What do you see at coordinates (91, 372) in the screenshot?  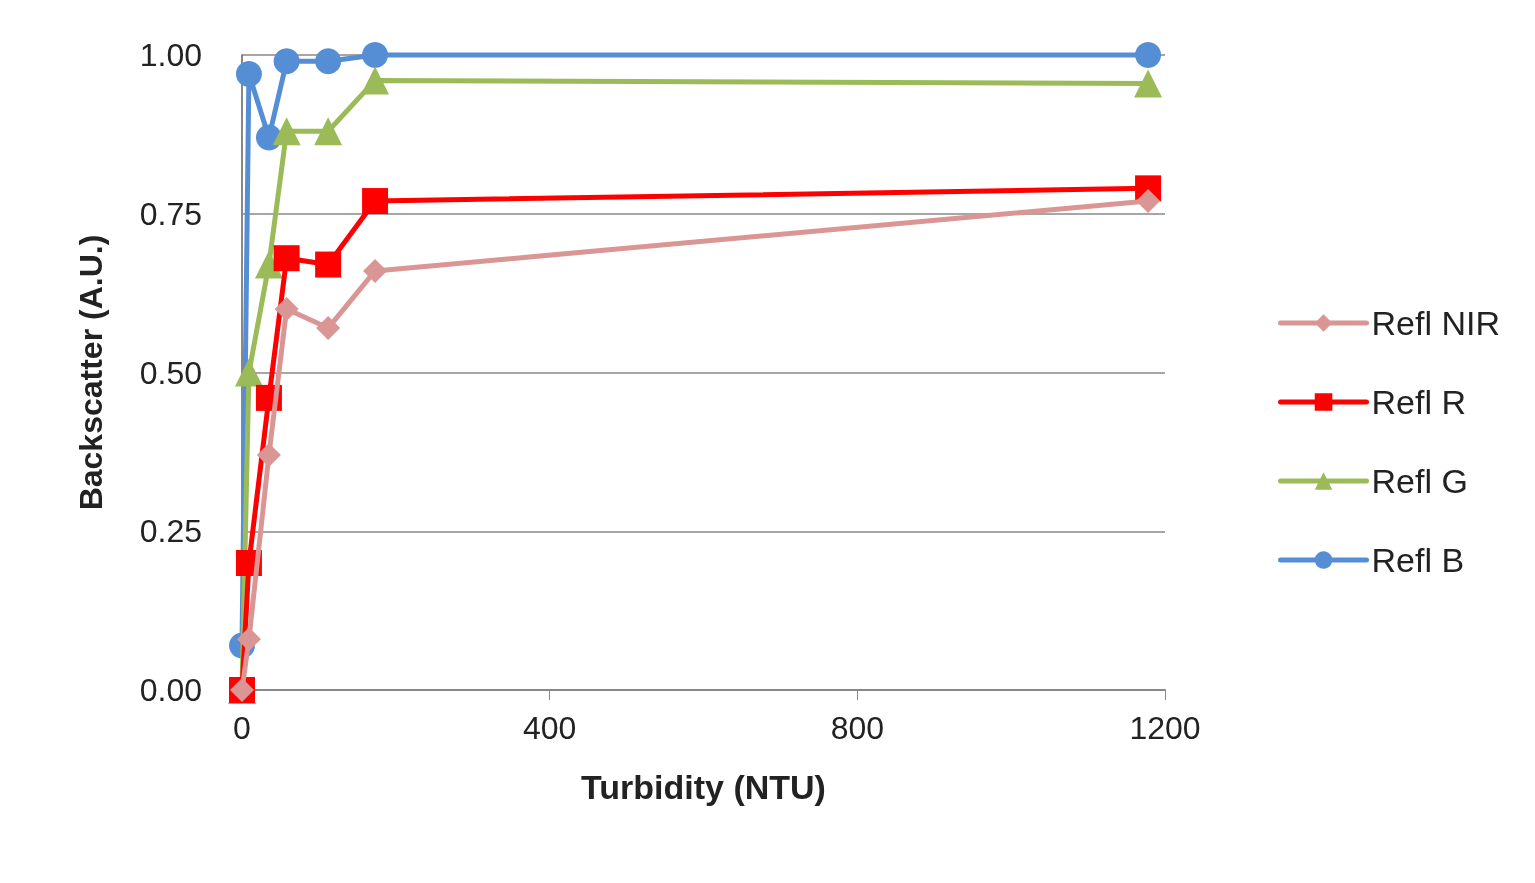 I see `y-axis-title: Backscatter (A.U.)` at bounding box center [91, 372].